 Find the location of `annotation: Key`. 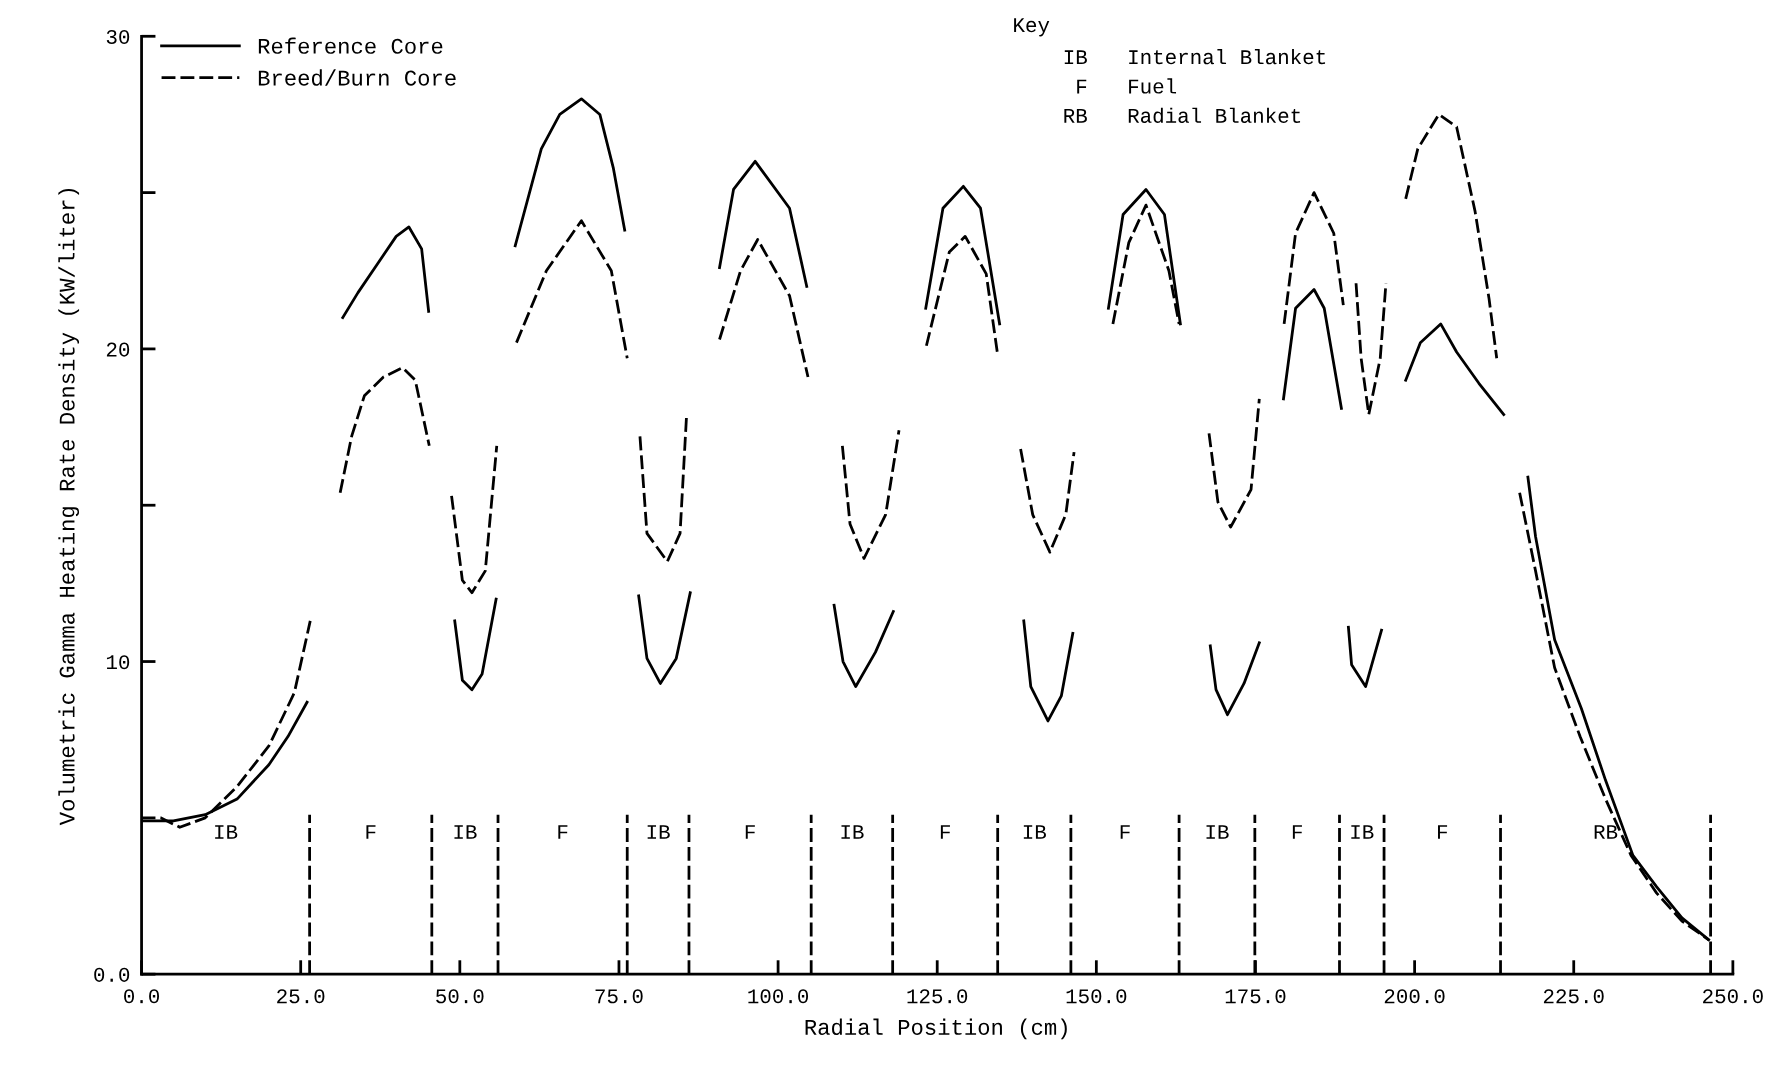

annotation: Key is located at coordinates (1032, 27).